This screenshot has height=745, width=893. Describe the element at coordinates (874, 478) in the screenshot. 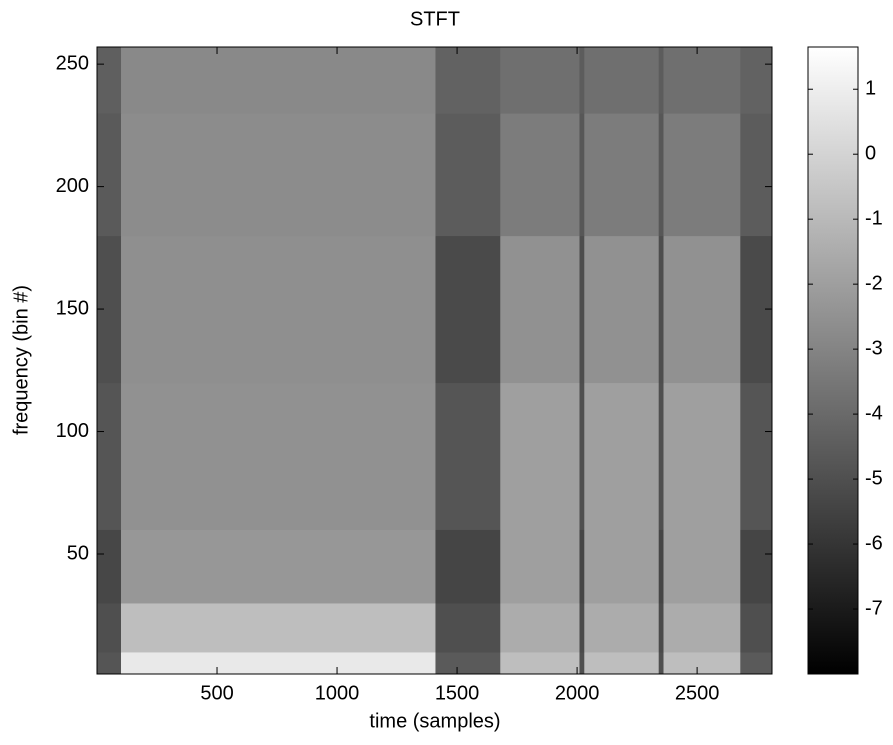

I see `colorbar-tick-label: -5` at that location.